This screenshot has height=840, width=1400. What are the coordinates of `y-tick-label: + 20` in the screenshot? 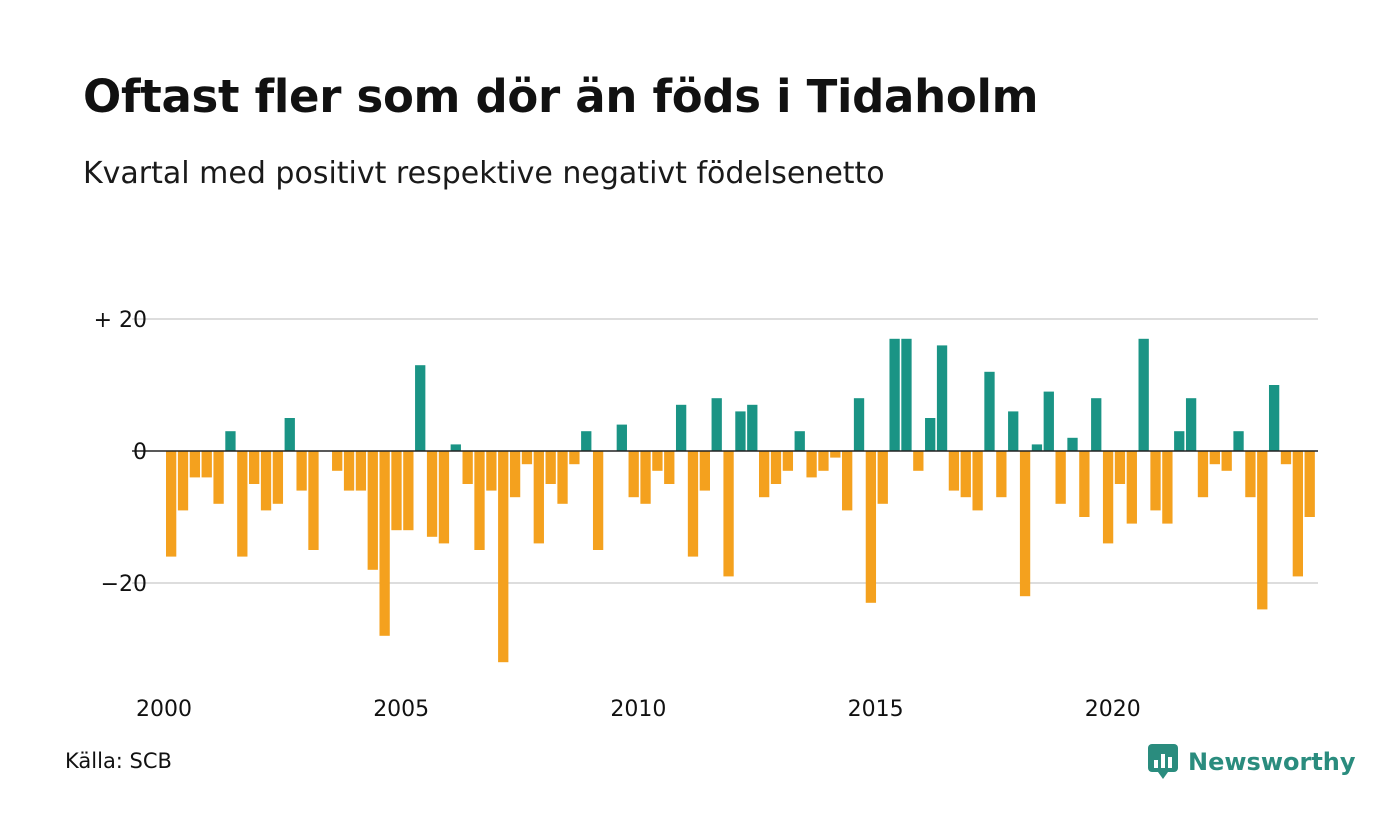 It's located at (120, 320).